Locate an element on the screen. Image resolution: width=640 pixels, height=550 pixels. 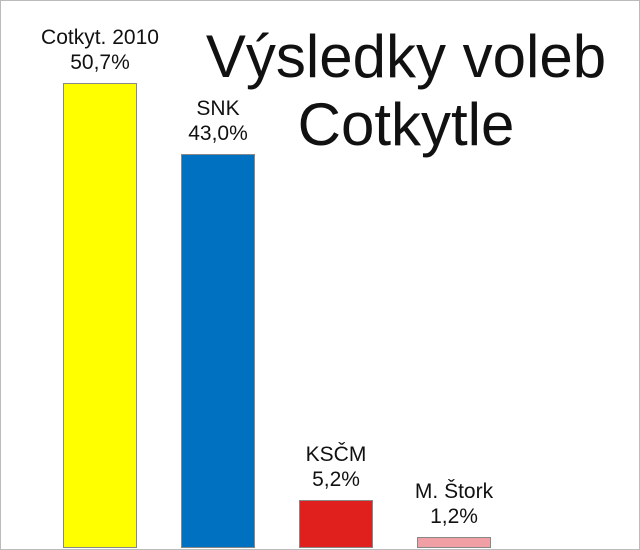
category-label: KSČM is located at coordinates (336, 455).